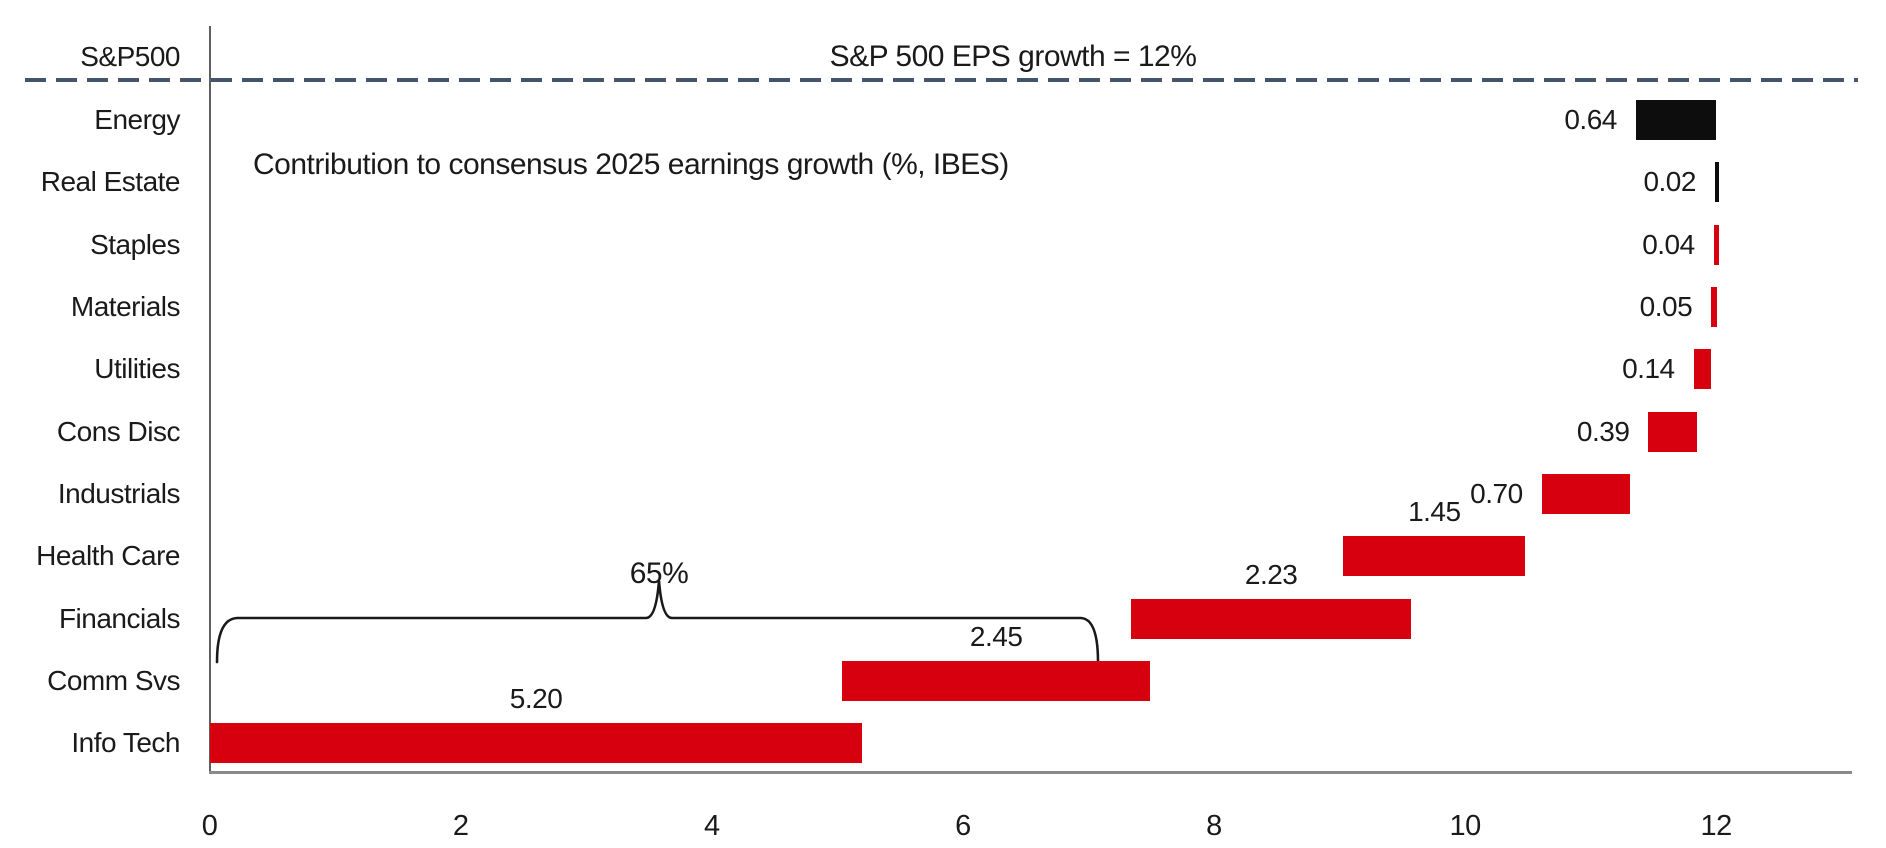 The width and height of the screenshot is (1886, 848). I want to click on value-label-health-care: 1.45, so click(1434, 512).